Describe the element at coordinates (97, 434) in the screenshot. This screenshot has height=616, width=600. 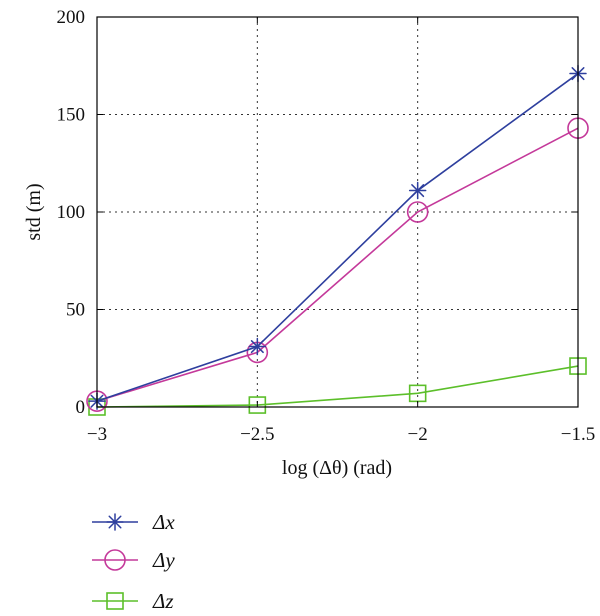
I see `x-tick-label: −3` at that location.